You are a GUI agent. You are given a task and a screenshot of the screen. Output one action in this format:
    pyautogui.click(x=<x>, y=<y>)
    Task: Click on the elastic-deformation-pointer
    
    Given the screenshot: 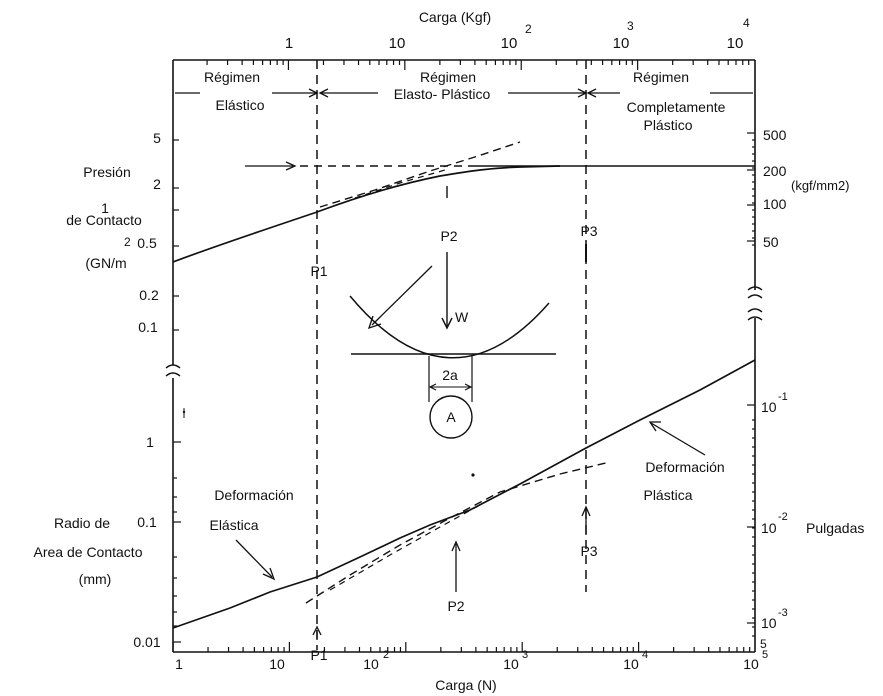 What is the action you would take?
    pyautogui.click(x=254, y=558)
    